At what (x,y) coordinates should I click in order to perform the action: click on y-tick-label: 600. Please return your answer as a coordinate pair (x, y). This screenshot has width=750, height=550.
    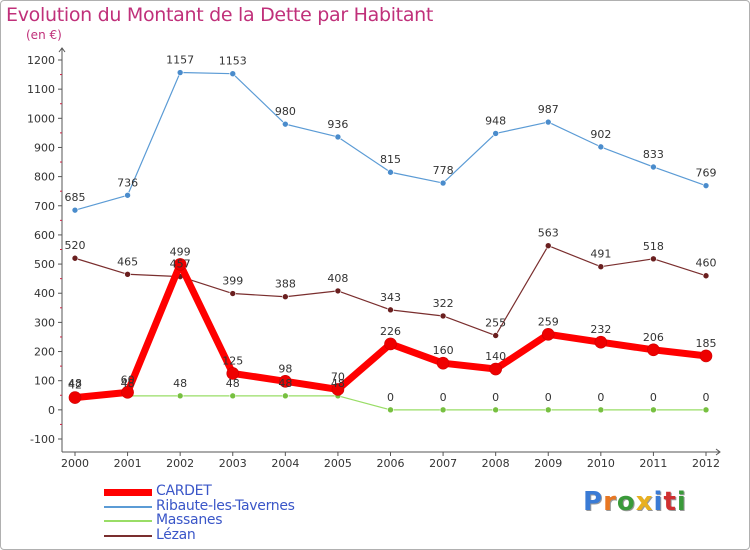
    Looking at the image, I should click on (44, 235).